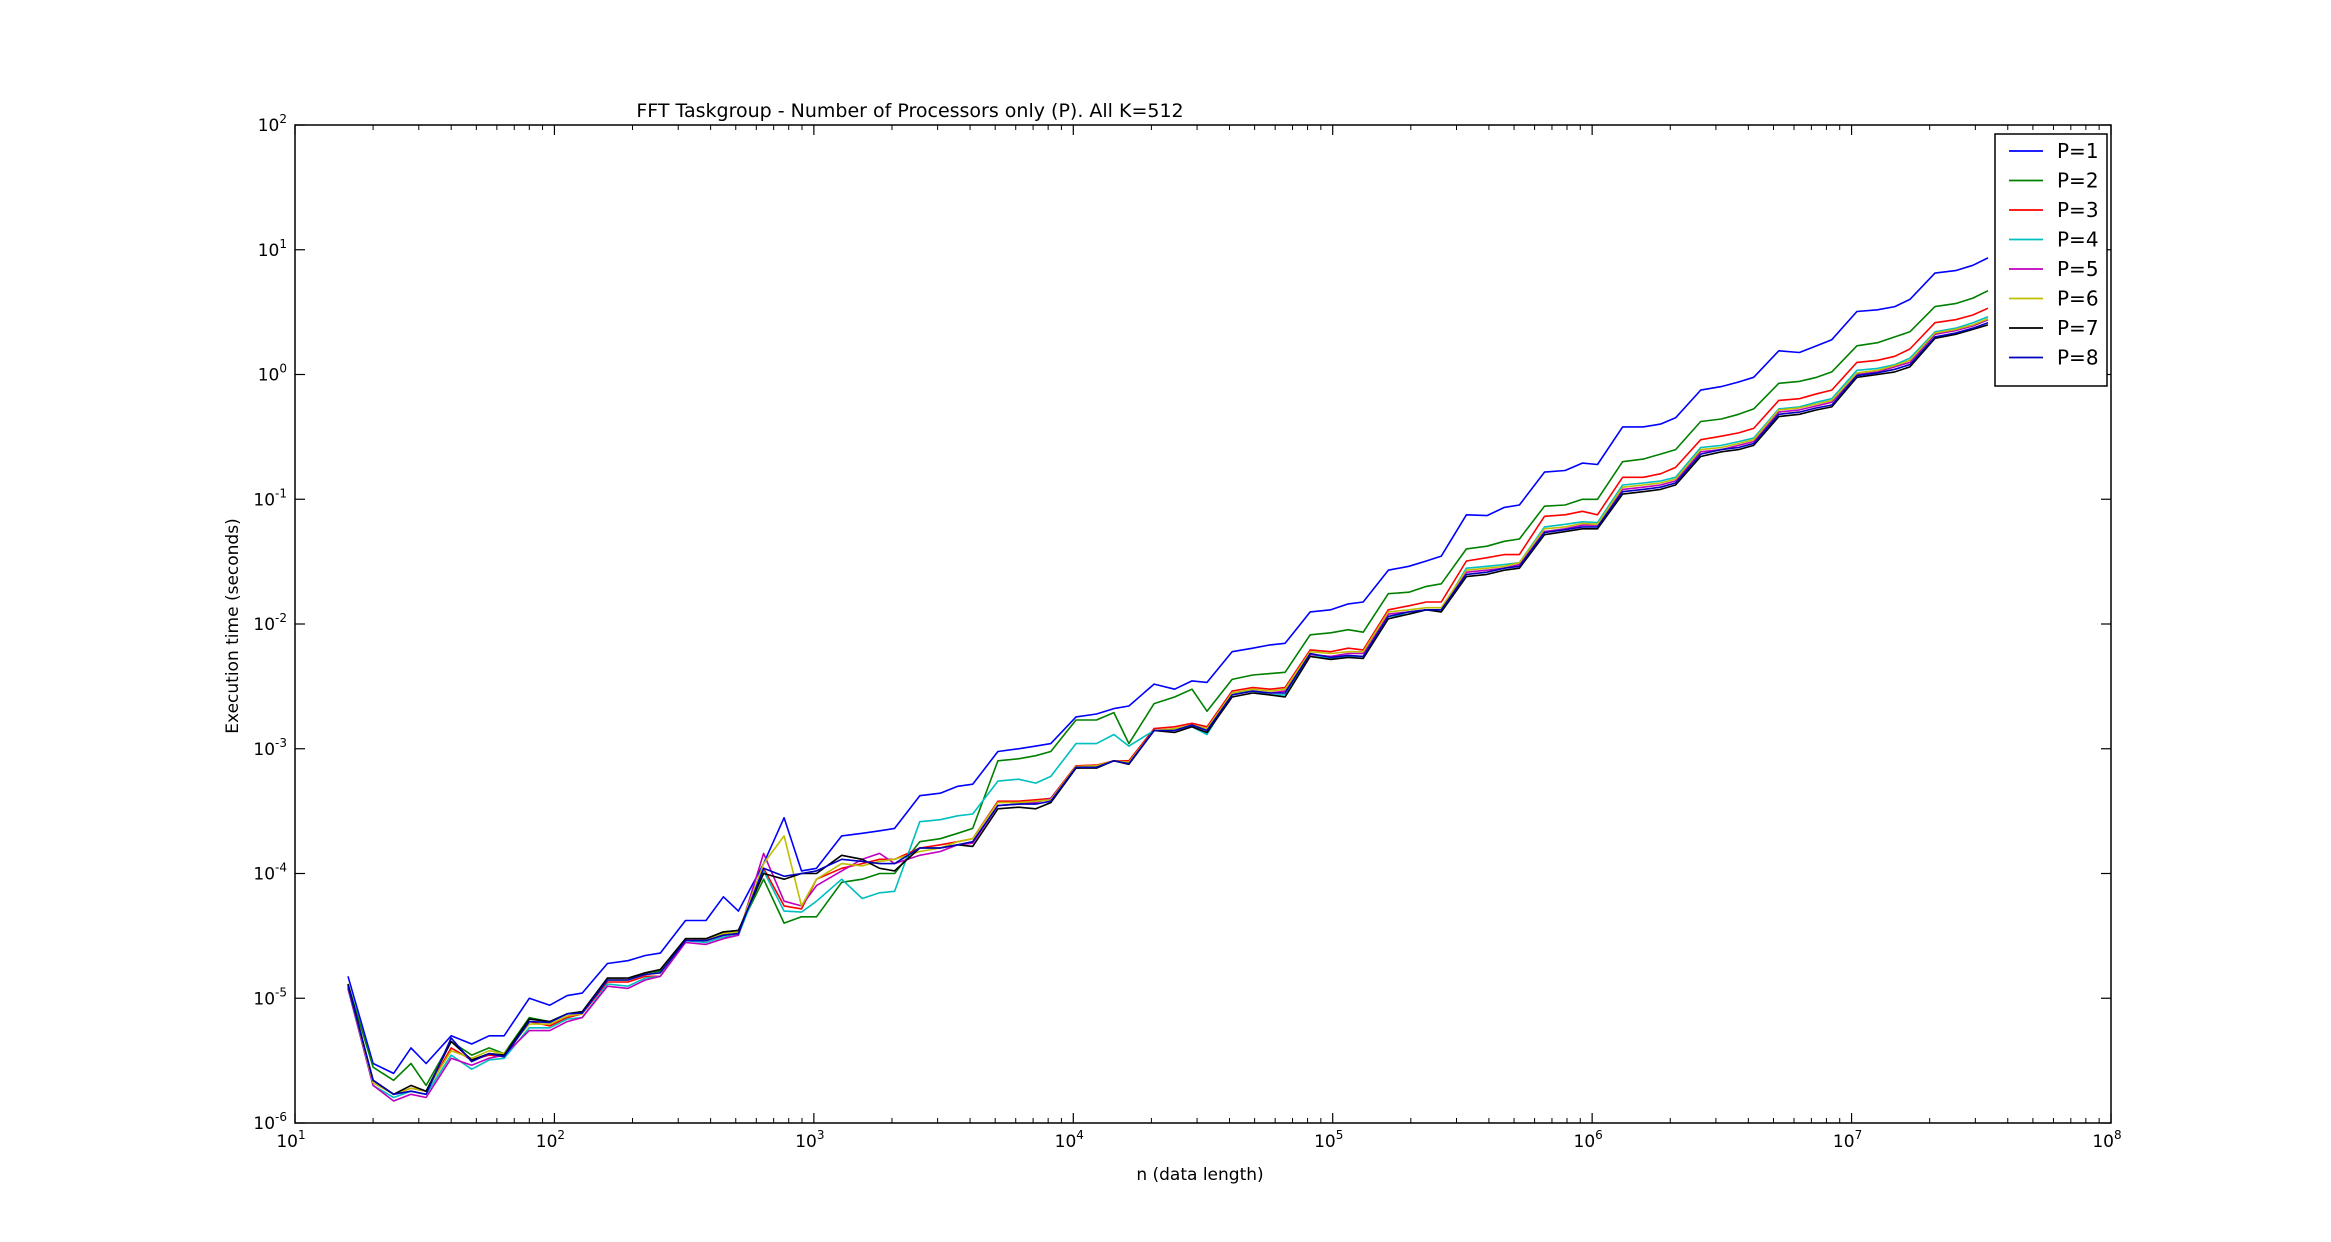 This screenshot has height=1242, width=2331. I want to click on x-tick-label: 10³, so click(809, 1140).